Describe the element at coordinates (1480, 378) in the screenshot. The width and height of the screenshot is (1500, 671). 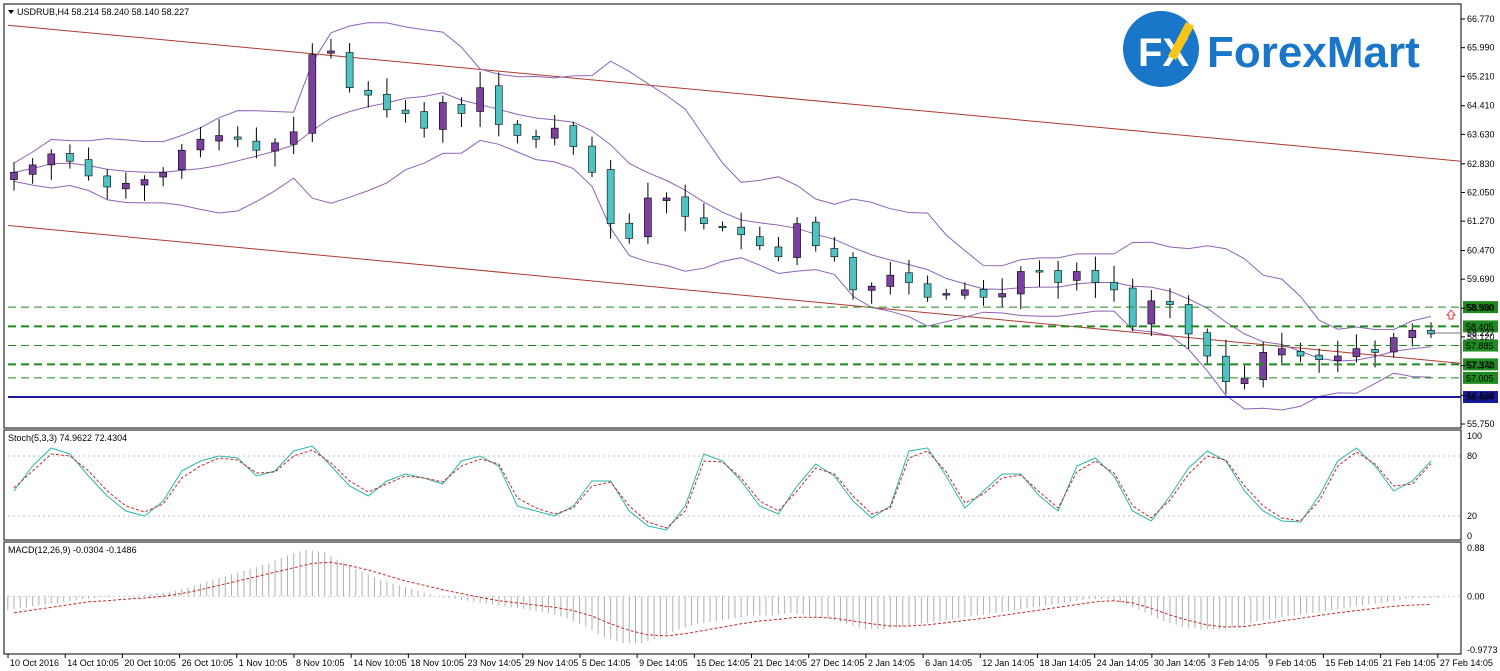
I see `level-label: 57.005` at that location.